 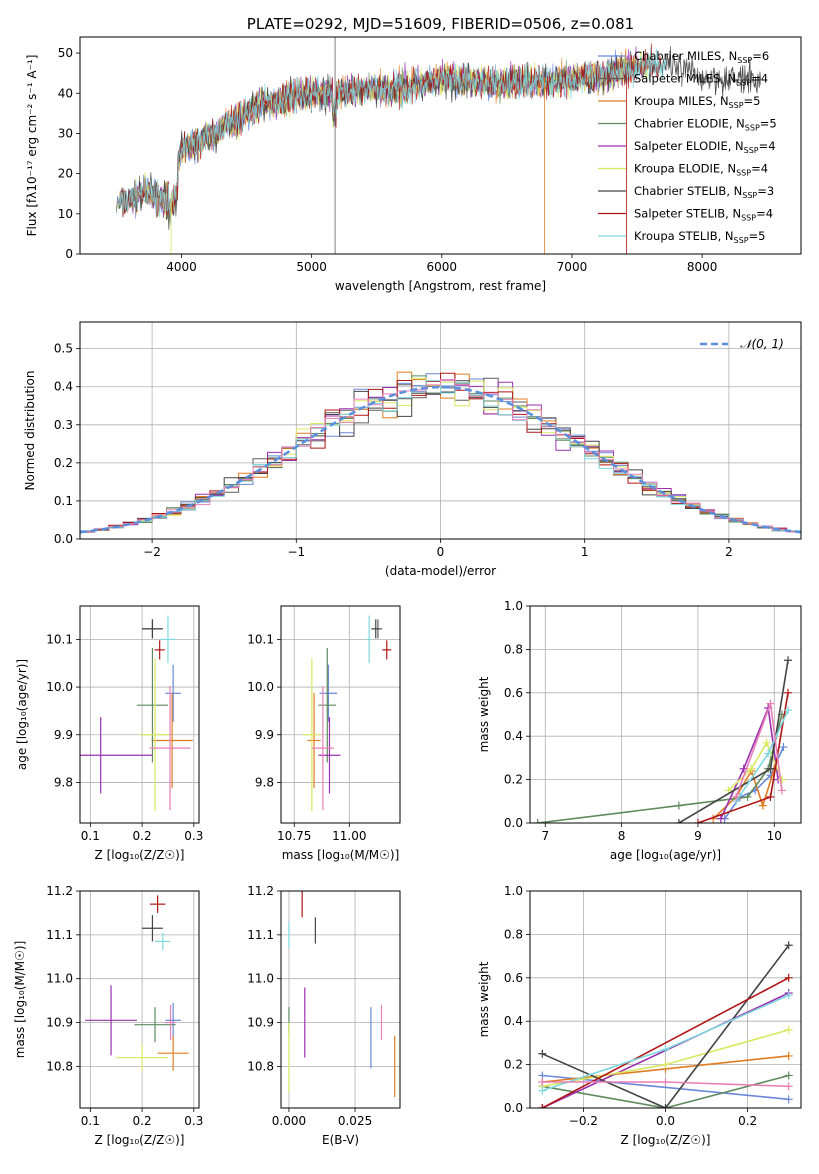 I want to click on y-tick-label: 40, so click(x=65, y=93).